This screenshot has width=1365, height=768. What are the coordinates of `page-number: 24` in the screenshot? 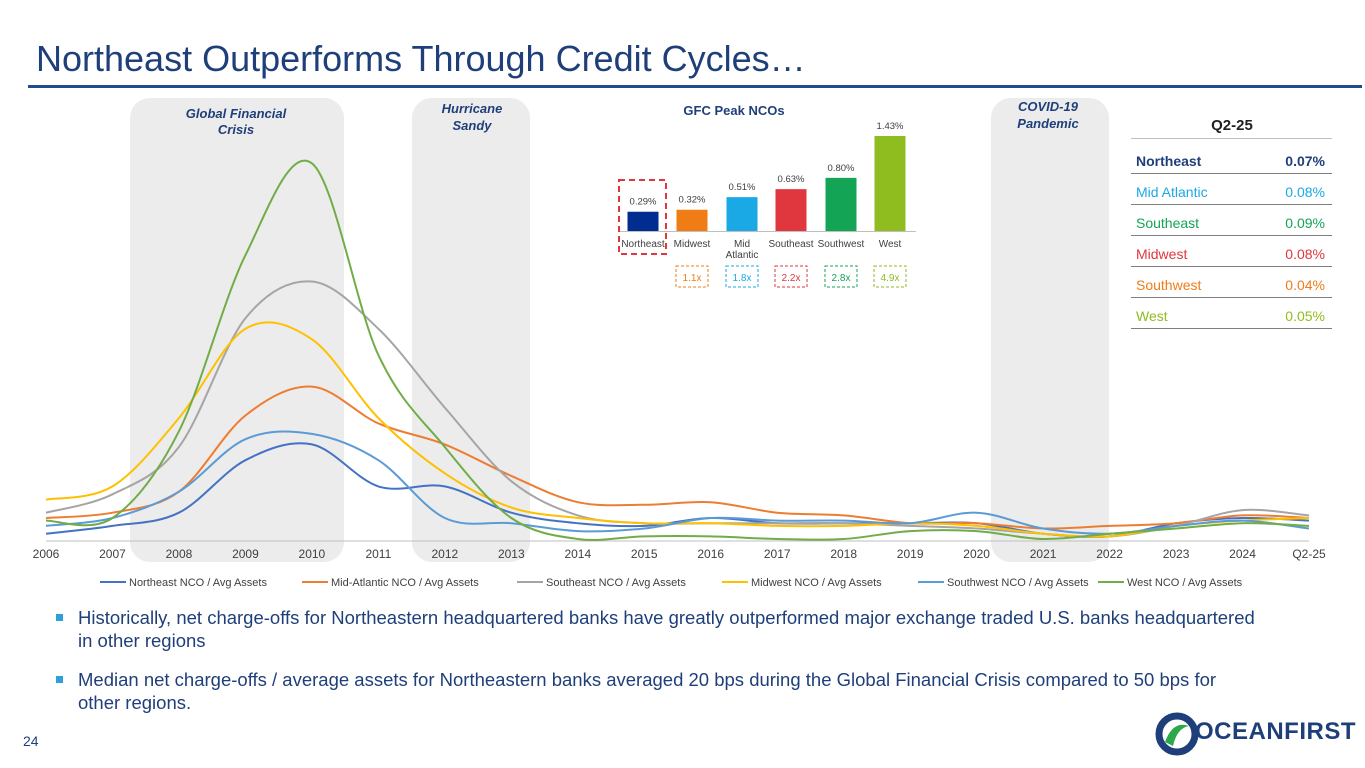 It's located at (31, 741).